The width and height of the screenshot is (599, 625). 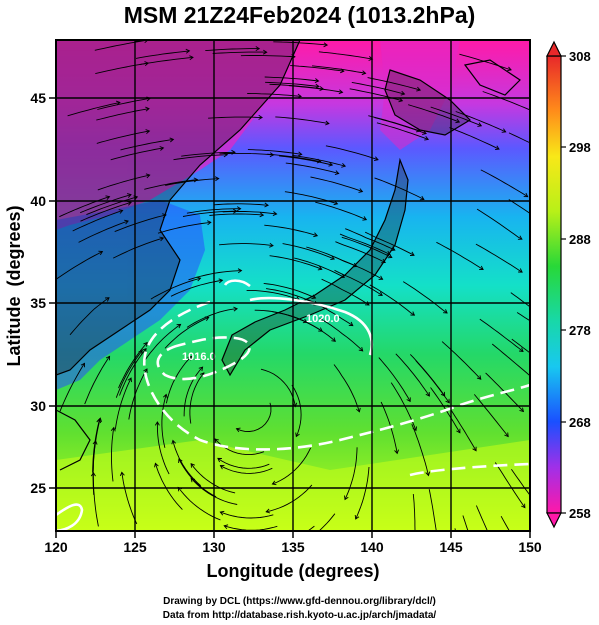 I want to click on y-tick-label: 30, so click(x=38, y=406).